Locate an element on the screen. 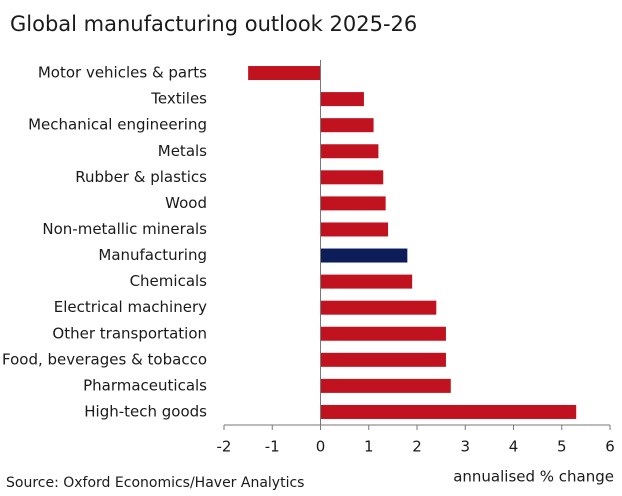 The height and width of the screenshot is (496, 622). x-tick-label: 1 is located at coordinates (369, 447).